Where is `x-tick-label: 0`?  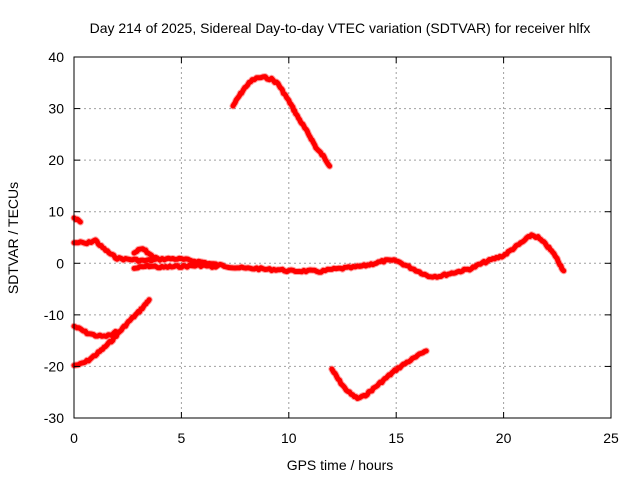 x-tick-label: 0 is located at coordinates (74, 438).